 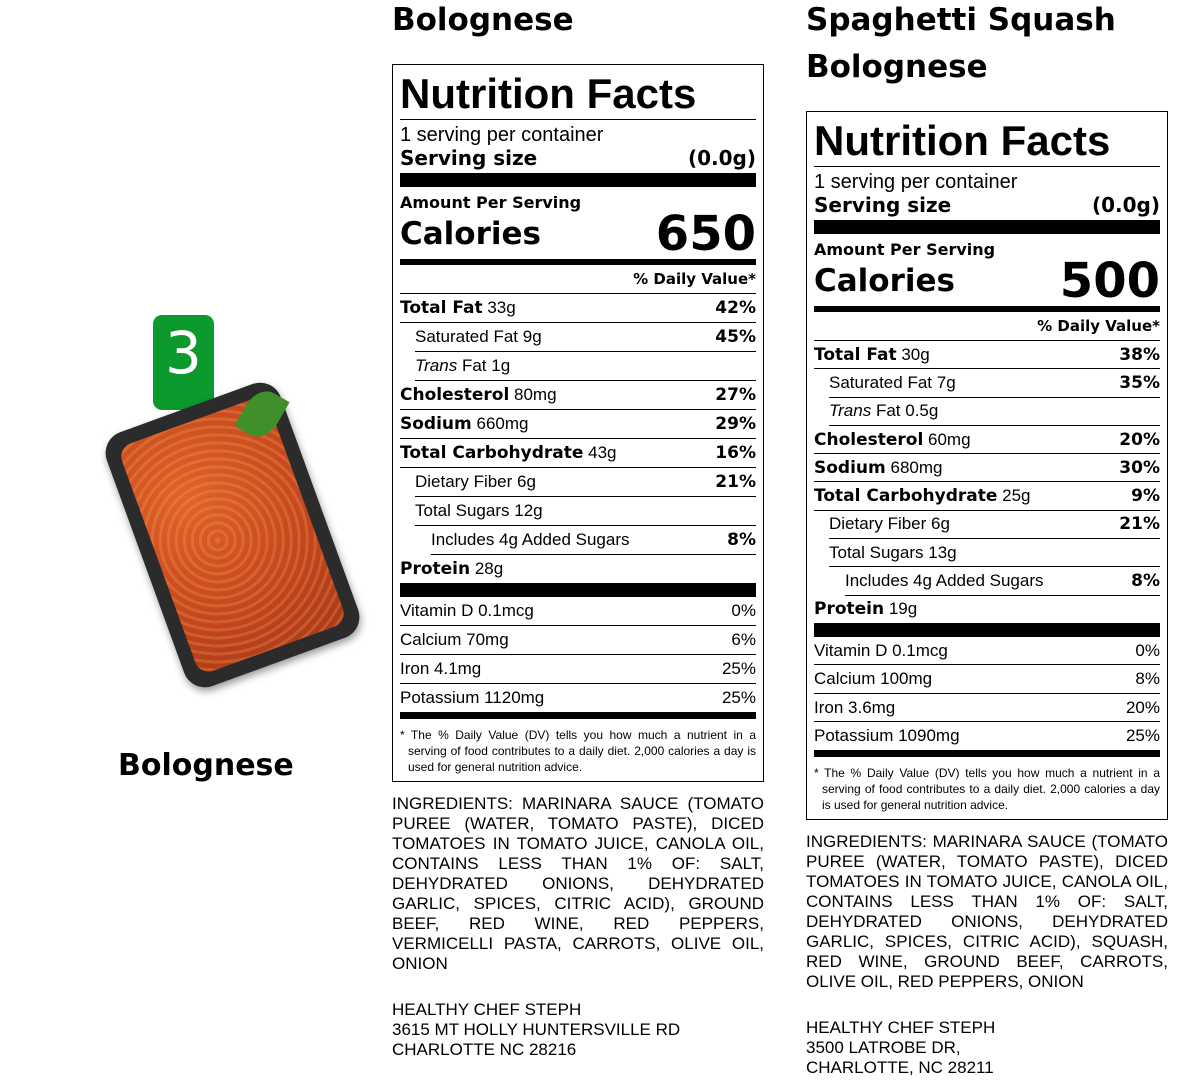 I want to click on nutrient-italic-prefix: Trans, so click(x=436, y=365).